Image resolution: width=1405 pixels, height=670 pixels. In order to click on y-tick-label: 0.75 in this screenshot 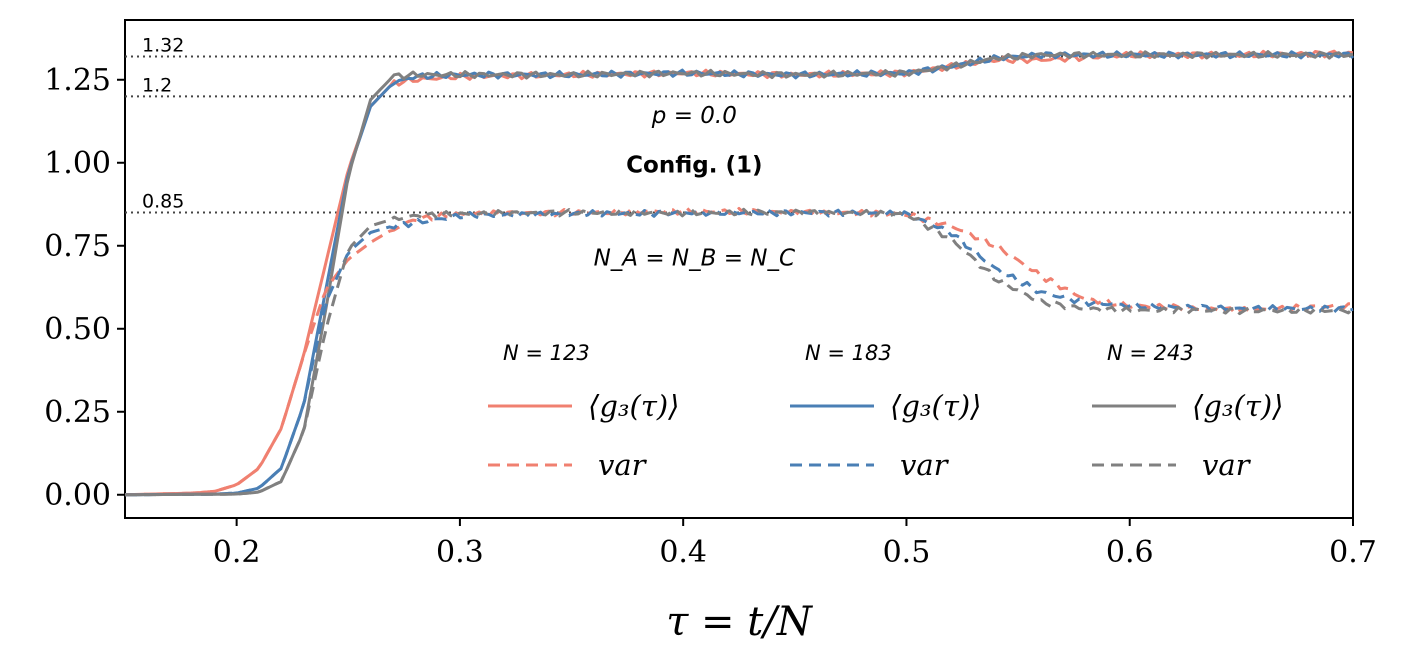, I will do `click(77, 246)`.